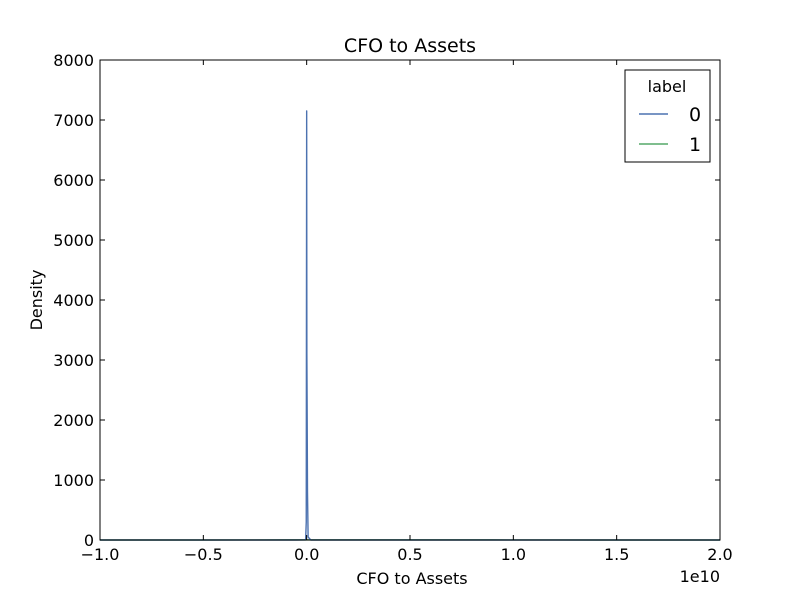  What do you see at coordinates (73, 420) in the screenshot?
I see `y-tick-label: 2000` at bounding box center [73, 420].